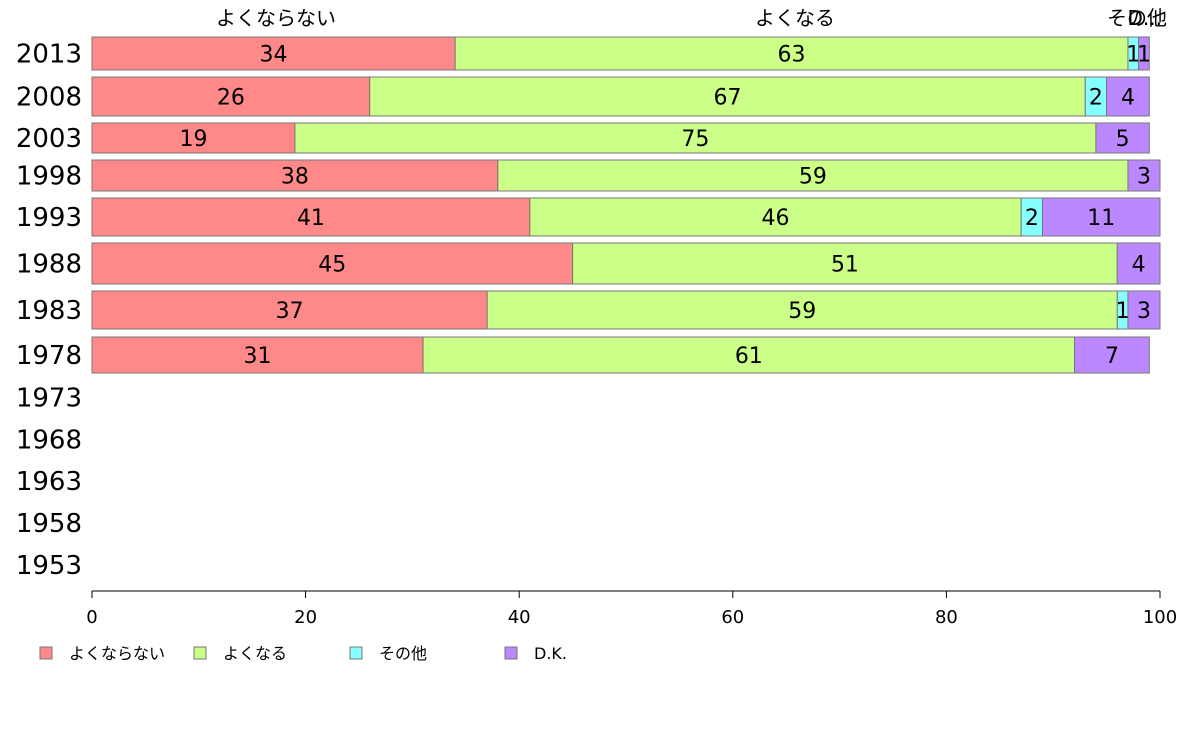 Image resolution: width=1188 pixels, height=736 pixels. I want to click on data-label-1978-s4: 7, so click(1112, 356).